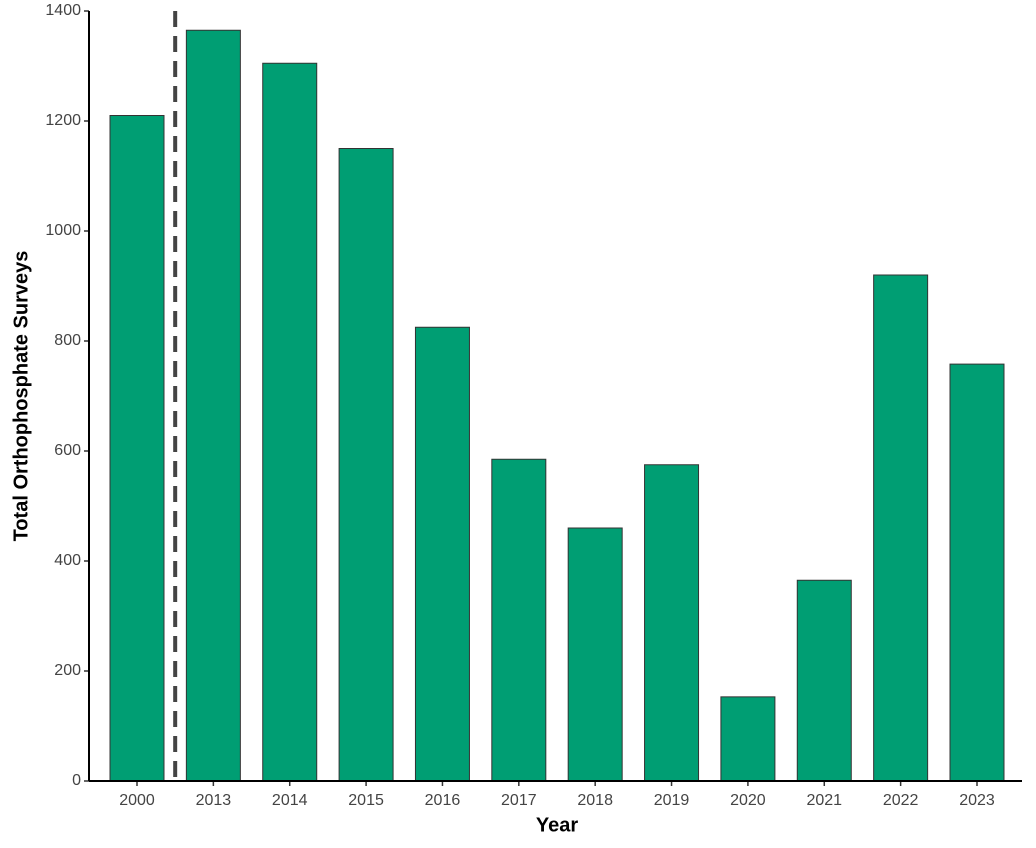  What do you see at coordinates (977, 800) in the screenshot?
I see `x-tick-label: 2023` at bounding box center [977, 800].